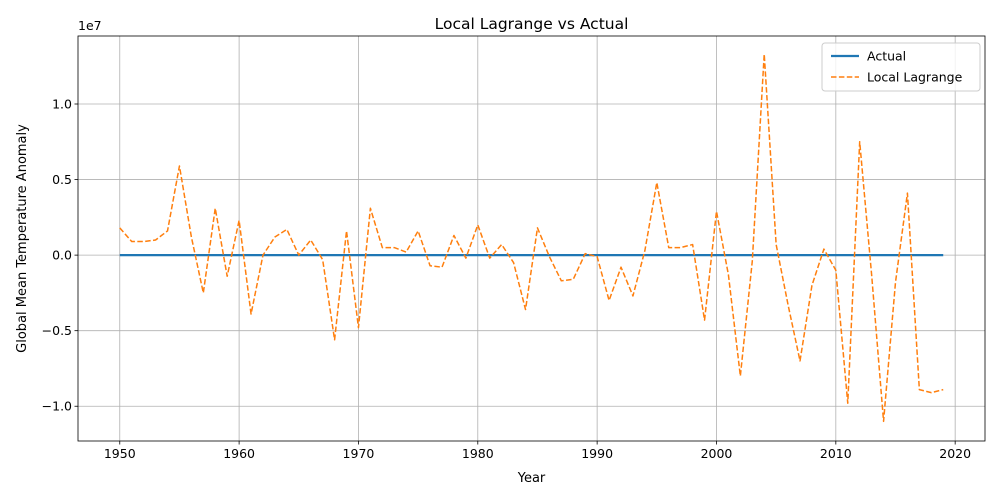  I want to click on legend-box, so click(901, 67).